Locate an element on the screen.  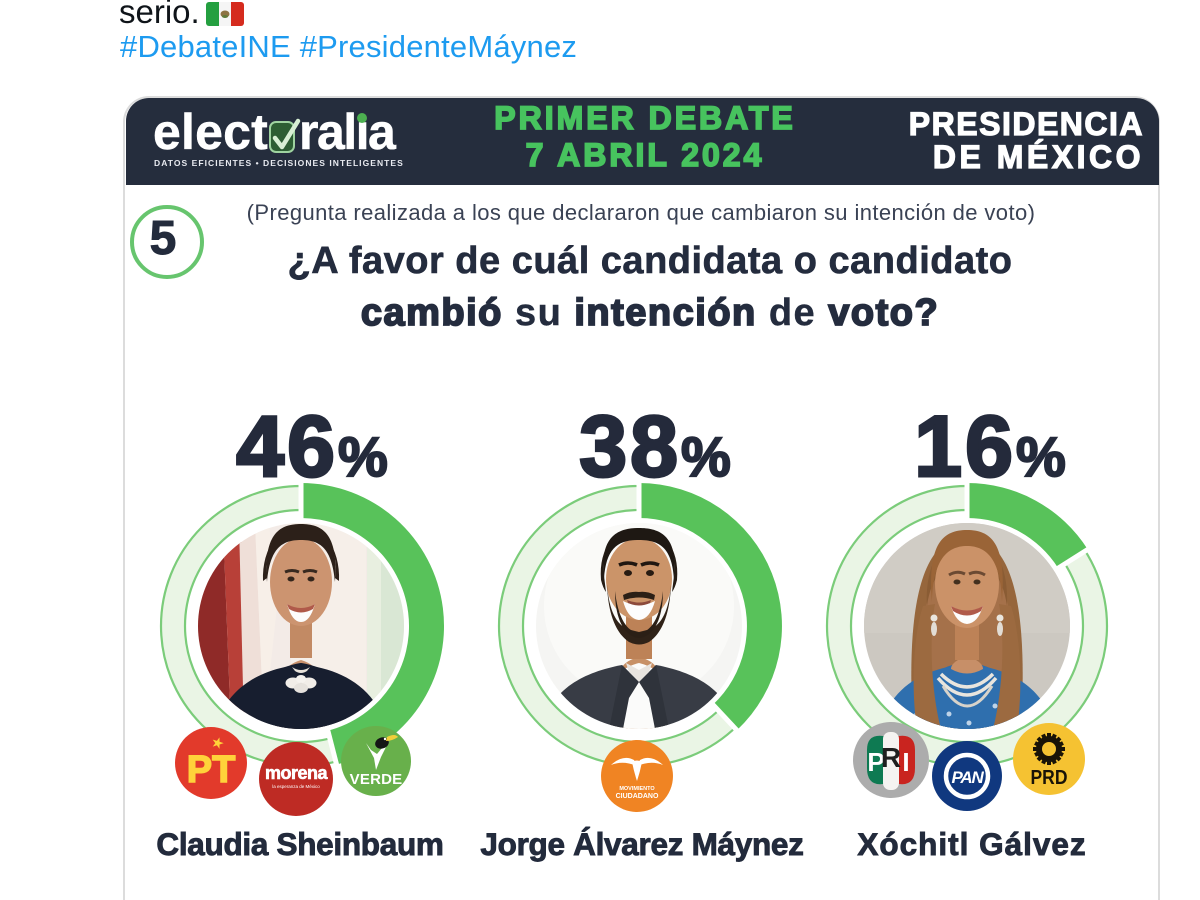
svg-text: MOVIMIENTO is located at coordinates (637, 789).